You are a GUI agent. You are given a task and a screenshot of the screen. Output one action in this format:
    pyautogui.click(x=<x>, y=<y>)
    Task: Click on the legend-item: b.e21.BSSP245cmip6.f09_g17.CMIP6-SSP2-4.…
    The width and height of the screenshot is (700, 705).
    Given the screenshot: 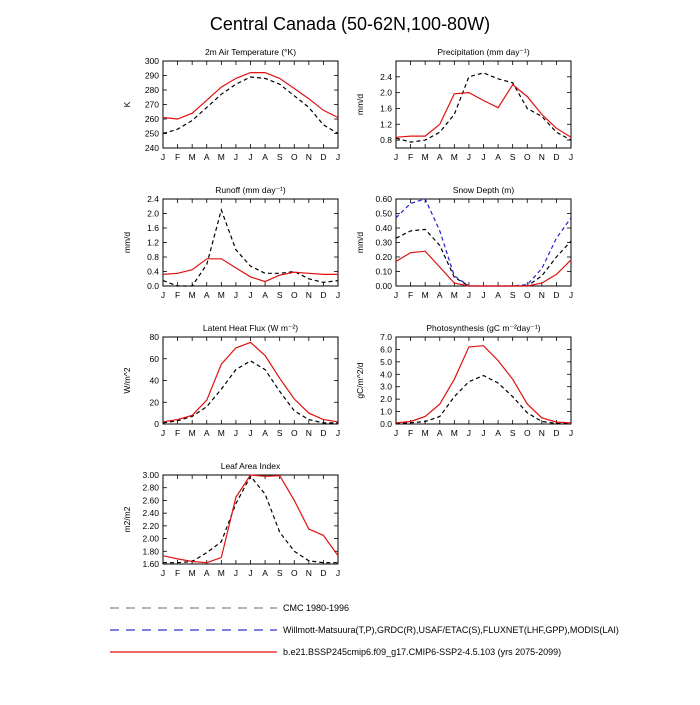 What is the action you would take?
    pyautogui.click(x=335, y=652)
    